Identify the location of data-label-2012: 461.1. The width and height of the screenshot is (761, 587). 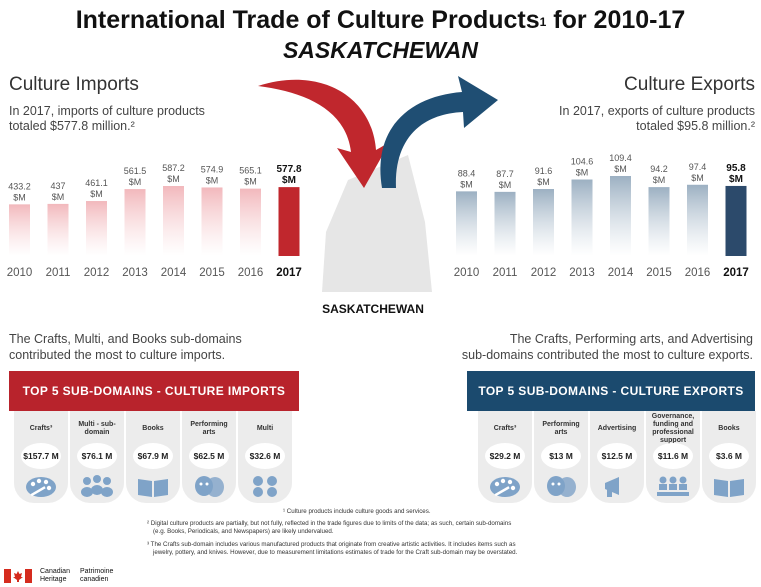
(96, 183).